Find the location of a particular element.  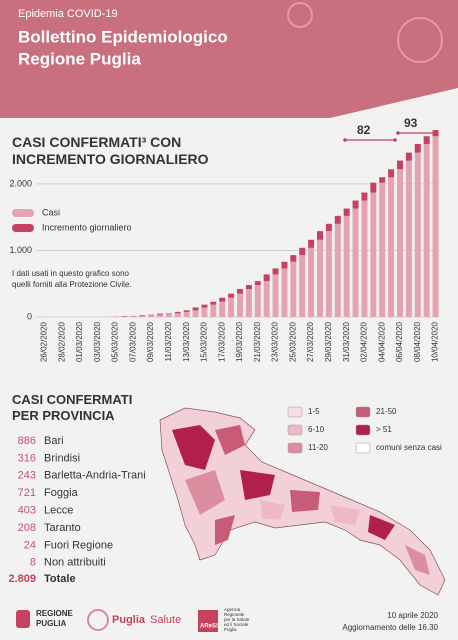

province-name: Bari is located at coordinates (54, 441).